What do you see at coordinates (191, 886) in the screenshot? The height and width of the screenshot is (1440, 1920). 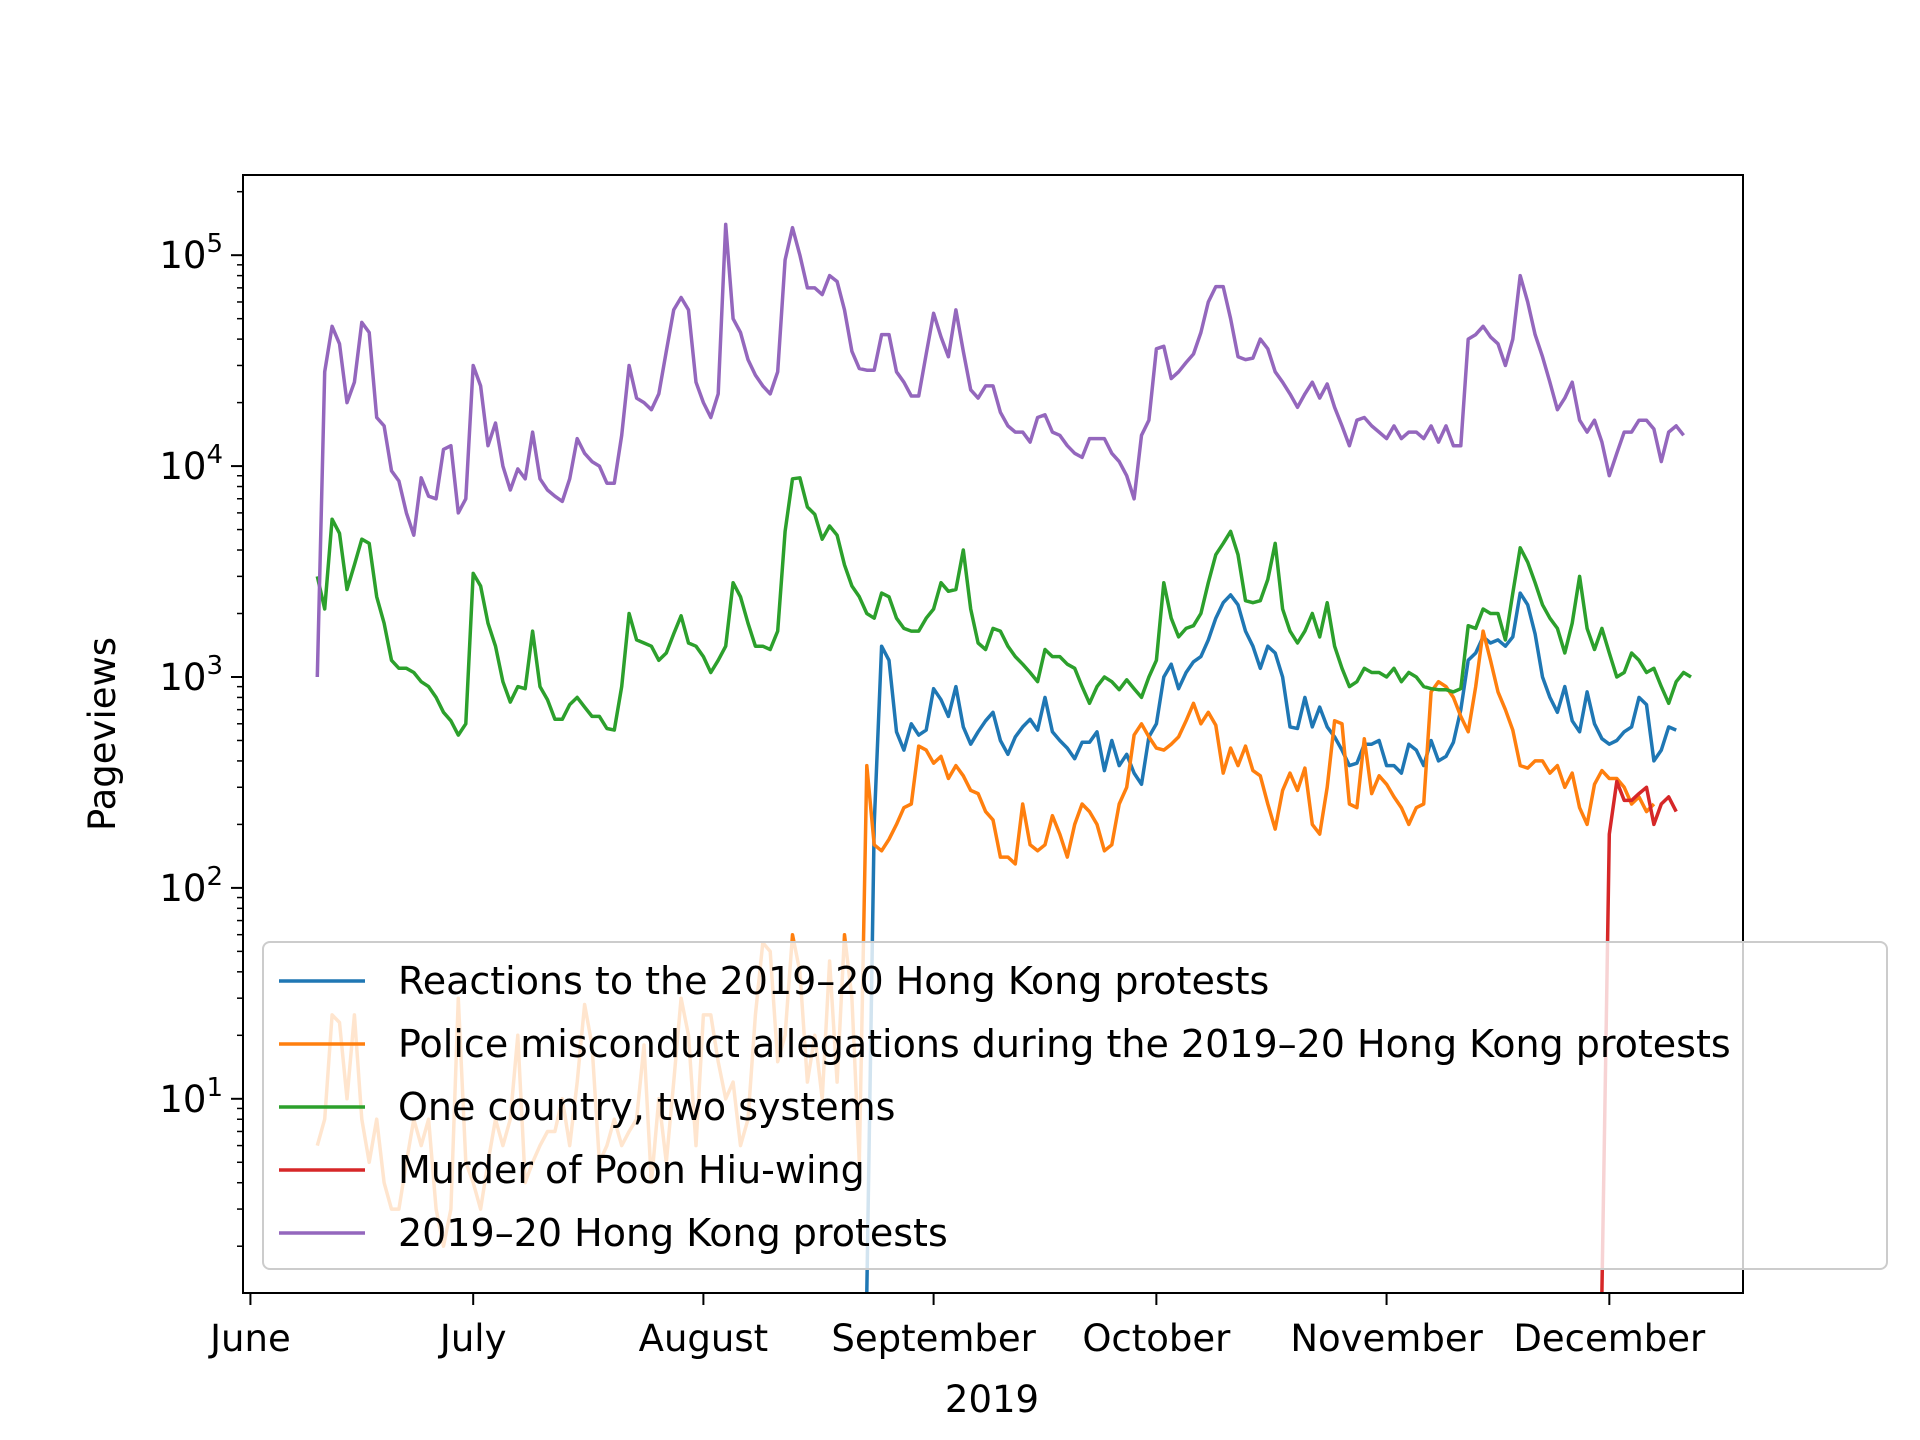 I see `y-tick-label: 102` at bounding box center [191, 886].